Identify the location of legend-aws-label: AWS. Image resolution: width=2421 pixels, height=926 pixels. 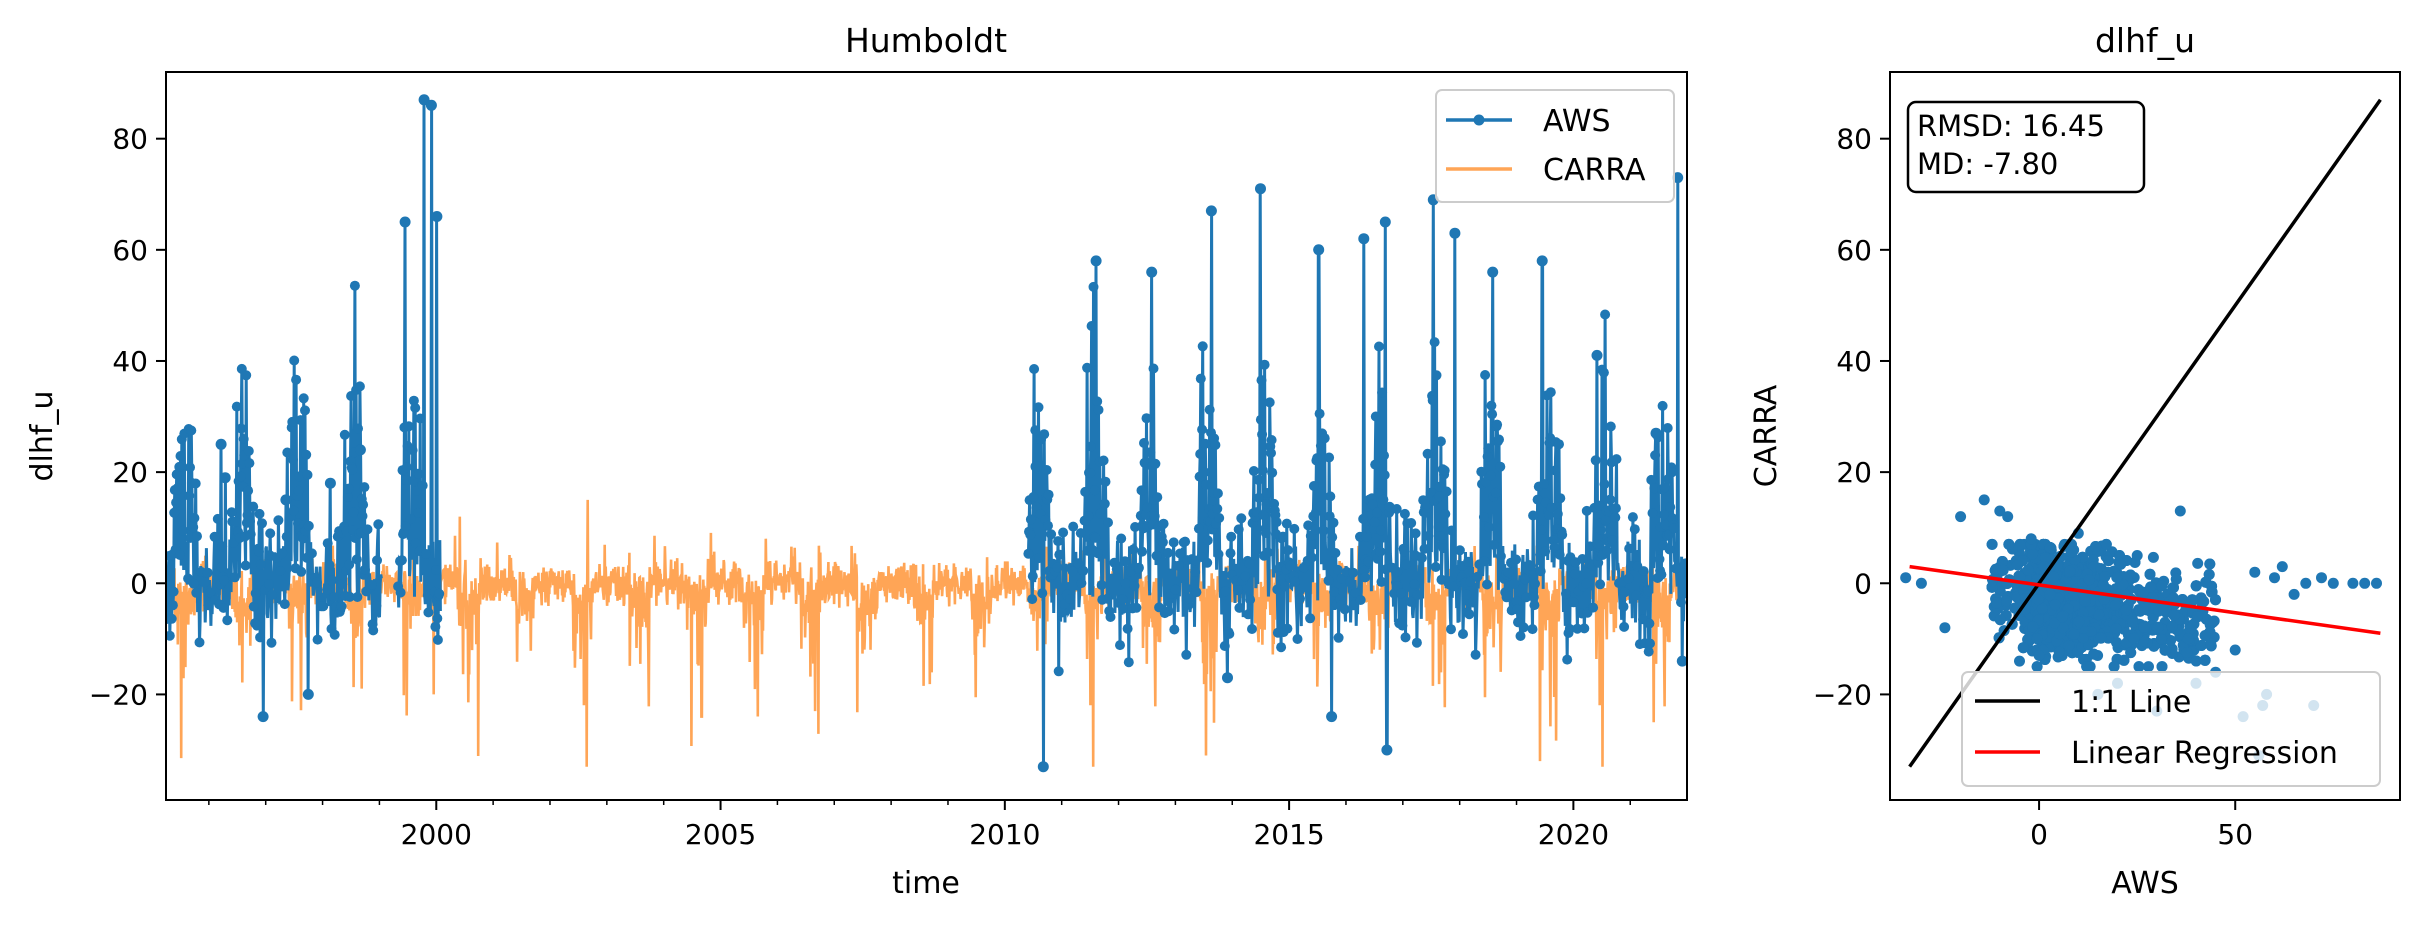
(1577, 121).